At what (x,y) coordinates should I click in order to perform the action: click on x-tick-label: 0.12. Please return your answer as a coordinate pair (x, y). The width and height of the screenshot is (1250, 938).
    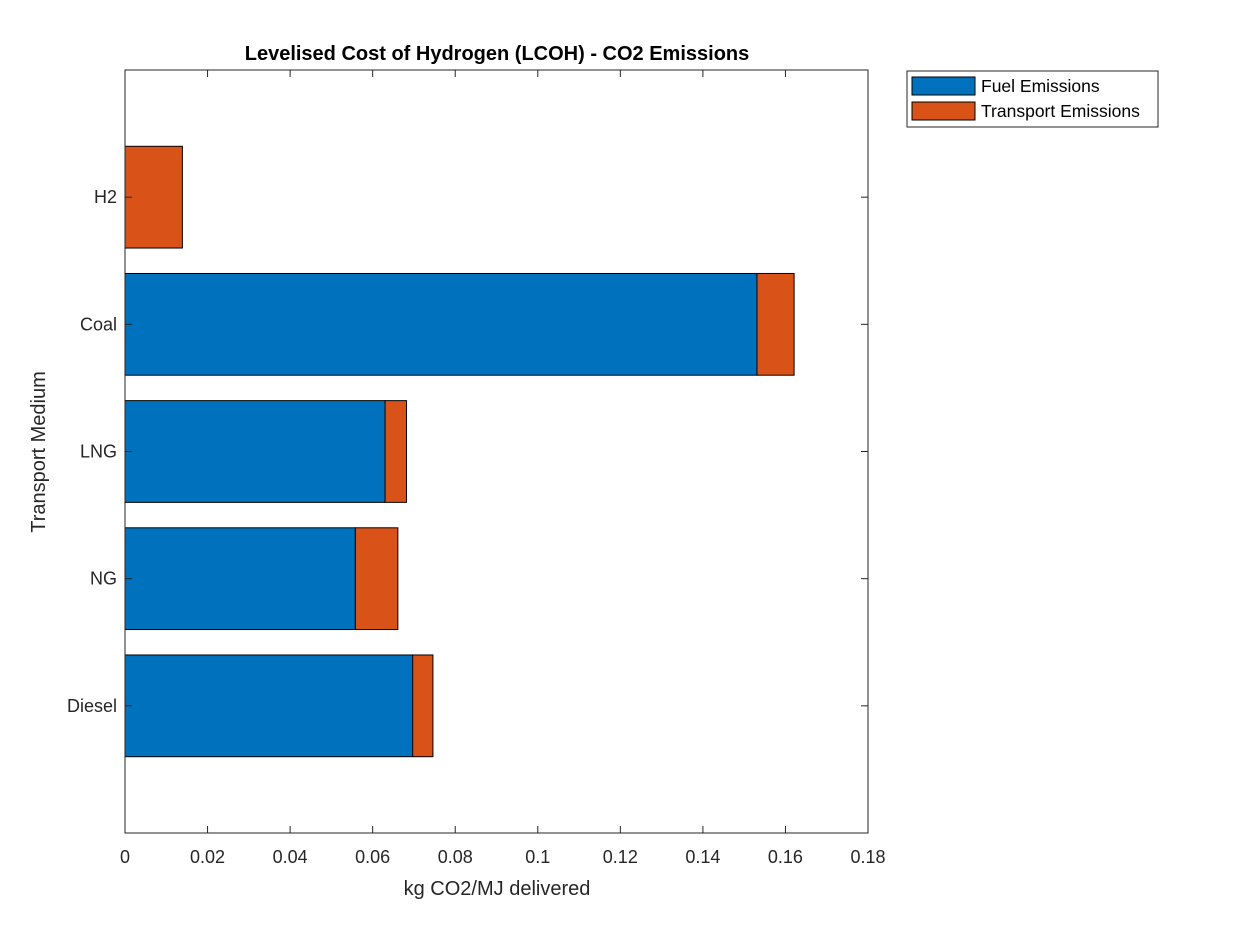
    Looking at the image, I should click on (620, 857).